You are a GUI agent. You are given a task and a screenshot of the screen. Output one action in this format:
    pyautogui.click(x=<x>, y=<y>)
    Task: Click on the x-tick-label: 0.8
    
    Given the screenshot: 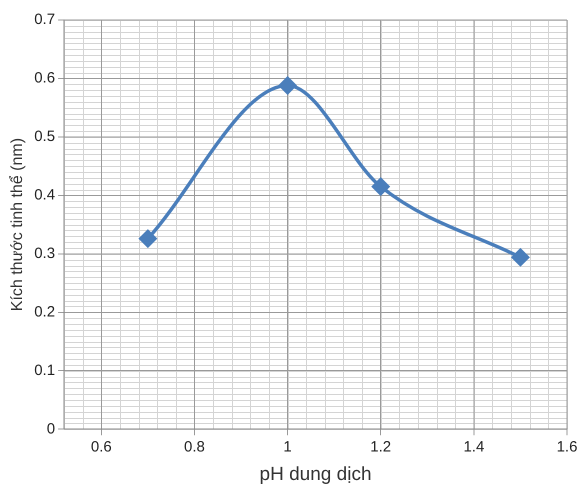 What is the action you would take?
    pyautogui.click(x=194, y=447)
    